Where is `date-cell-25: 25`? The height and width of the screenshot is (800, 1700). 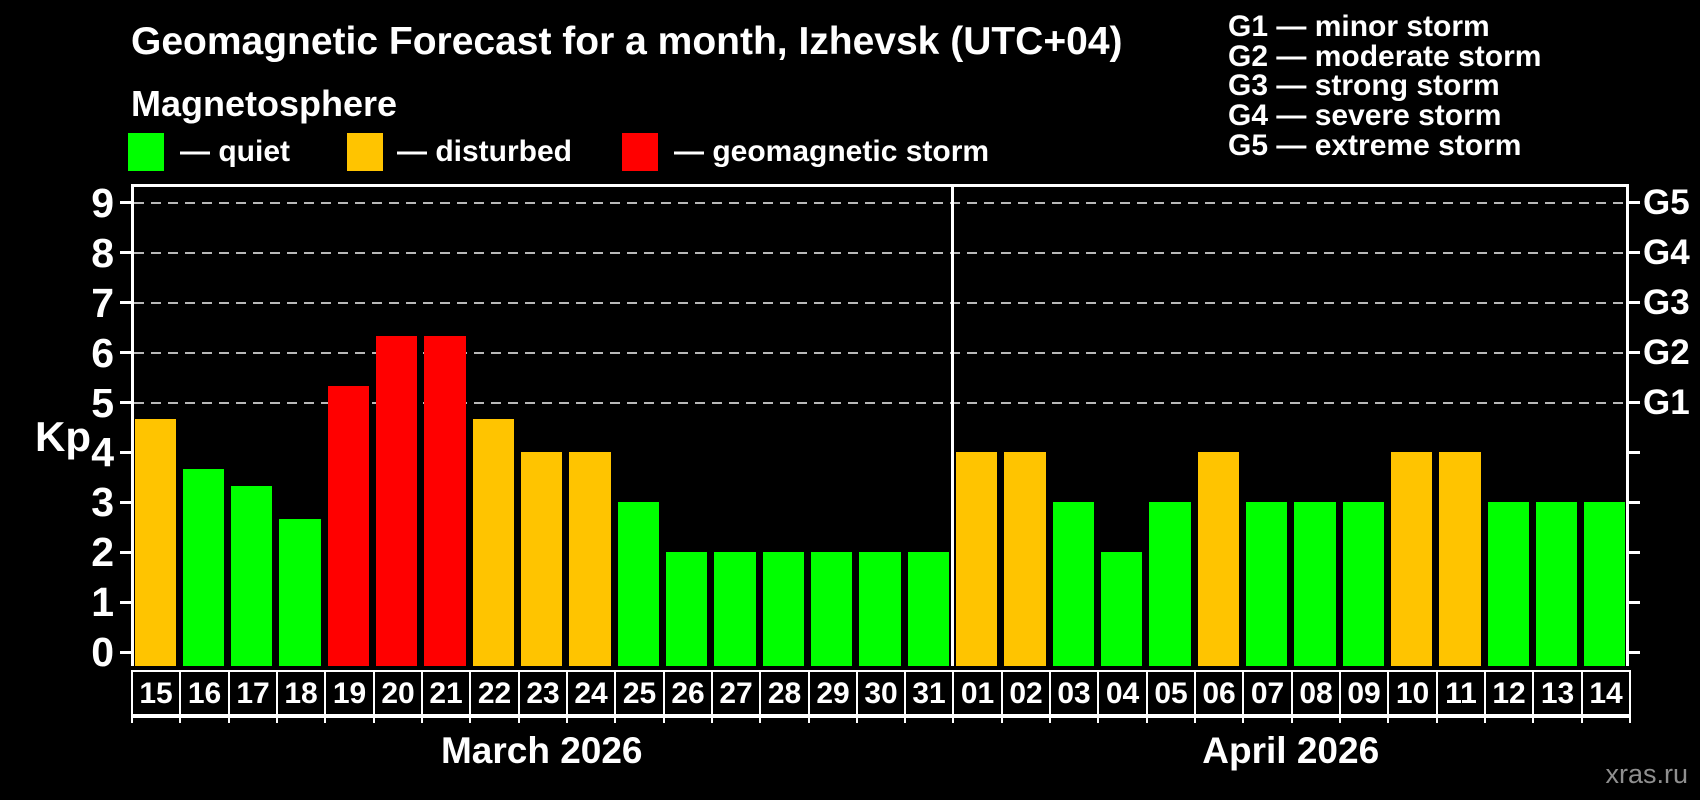
date-cell-25: 25 is located at coordinates (639, 694).